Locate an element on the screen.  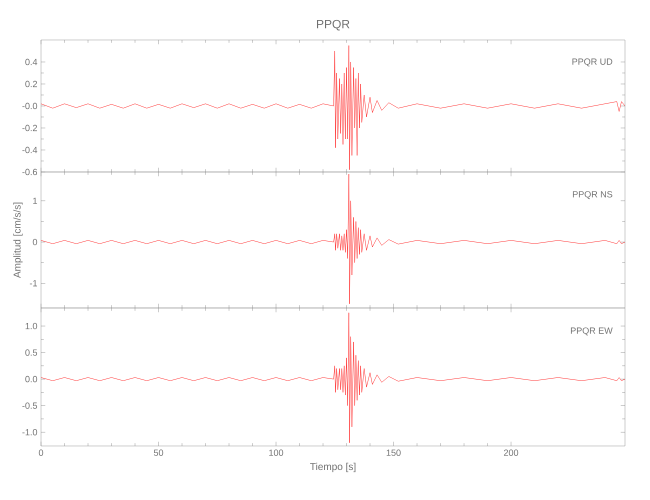
x-tick-label: 150 is located at coordinates (393, 453).